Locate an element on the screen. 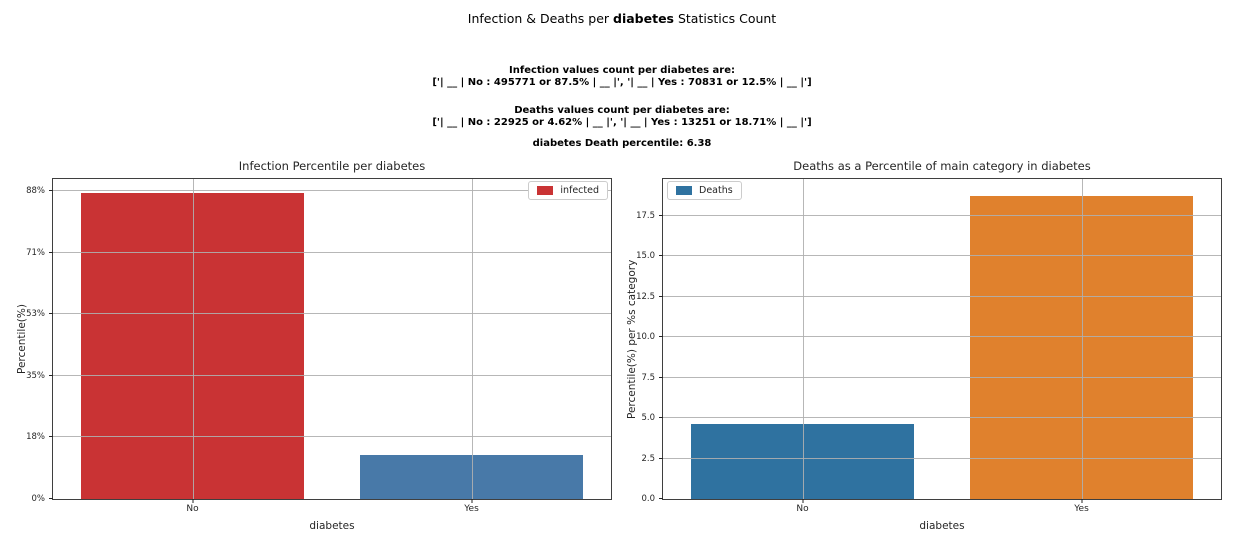  figure-title-bold: diabetes is located at coordinates (643, 18).